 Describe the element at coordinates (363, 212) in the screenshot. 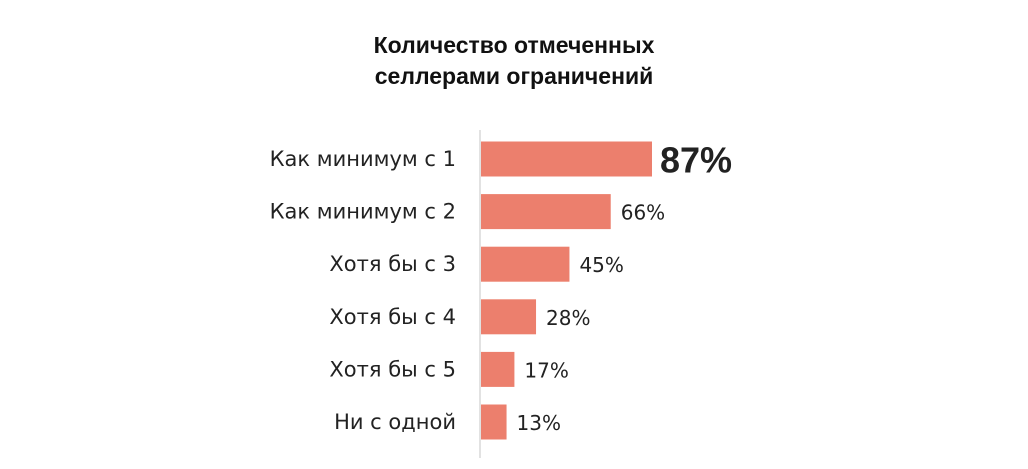

I see `category-label: Как минимум с 2` at that location.